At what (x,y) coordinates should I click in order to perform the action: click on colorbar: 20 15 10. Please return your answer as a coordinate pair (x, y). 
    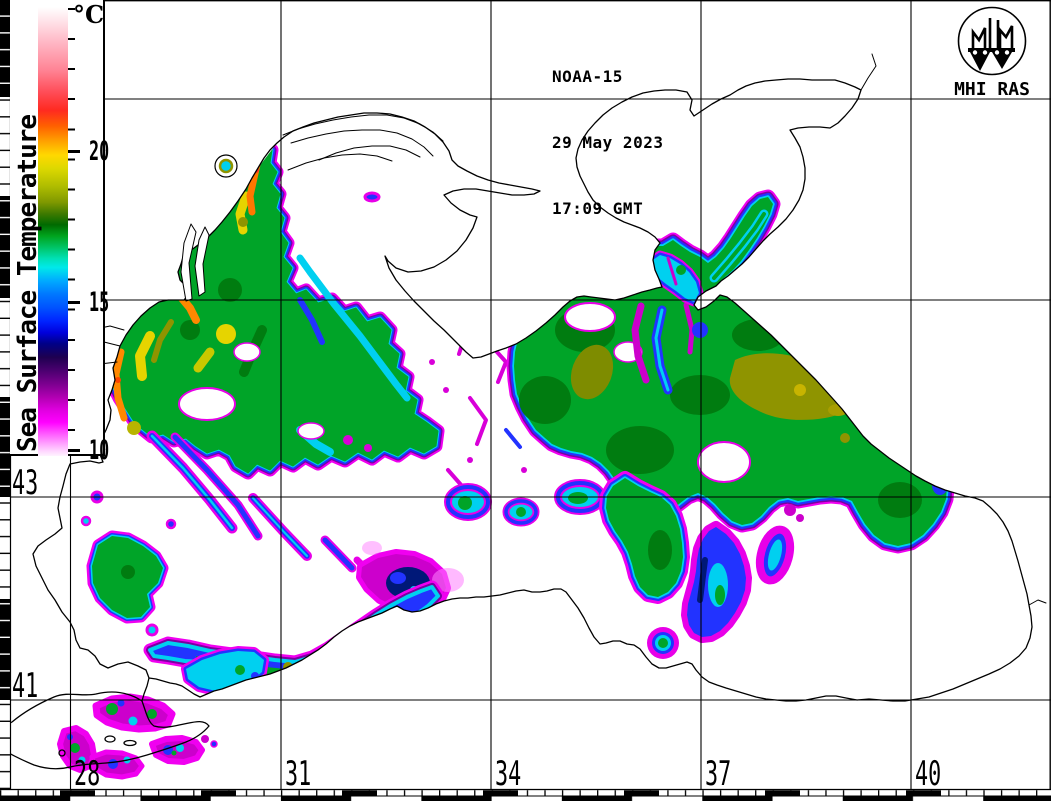
    Looking at the image, I should click on (59, 232).